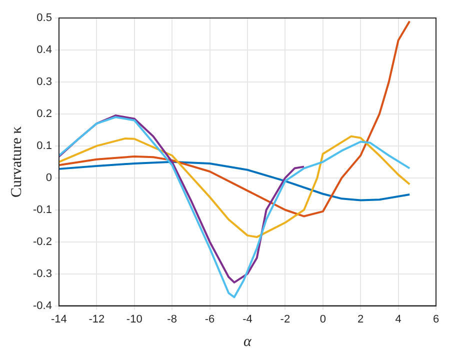 Image resolution: width=474 pixels, height=355 pixels. Describe the element at coordinates (44, 82) in the screenshot. I see `y-tick-label: 0.3` at that location.